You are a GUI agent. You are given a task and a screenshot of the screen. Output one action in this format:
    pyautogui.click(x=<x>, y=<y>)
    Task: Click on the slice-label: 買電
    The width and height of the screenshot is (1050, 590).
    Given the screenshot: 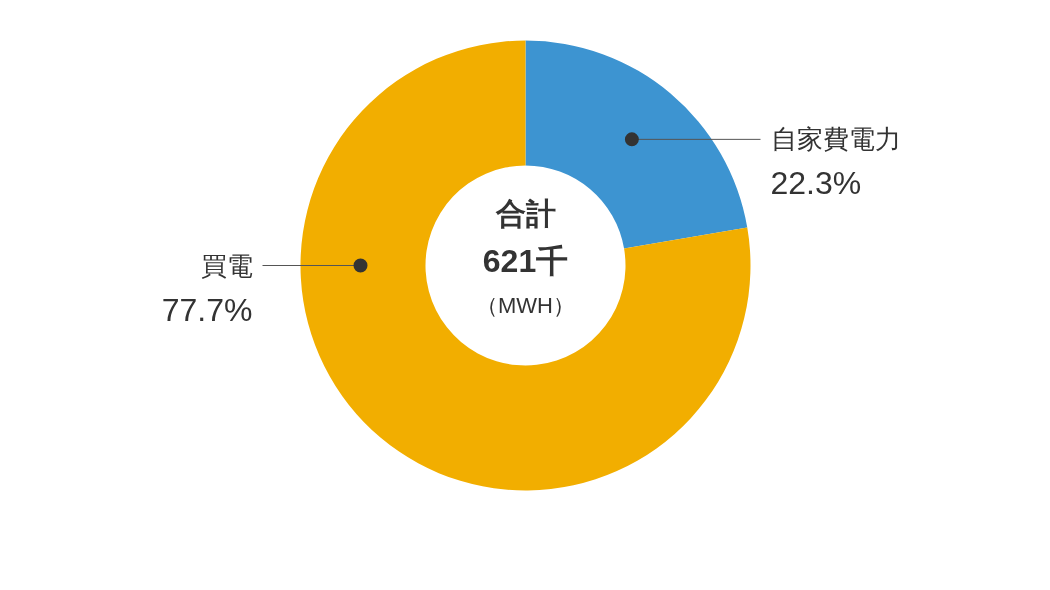 What is the action you would take?
    pyautogui.click(x=226, y=265)
    